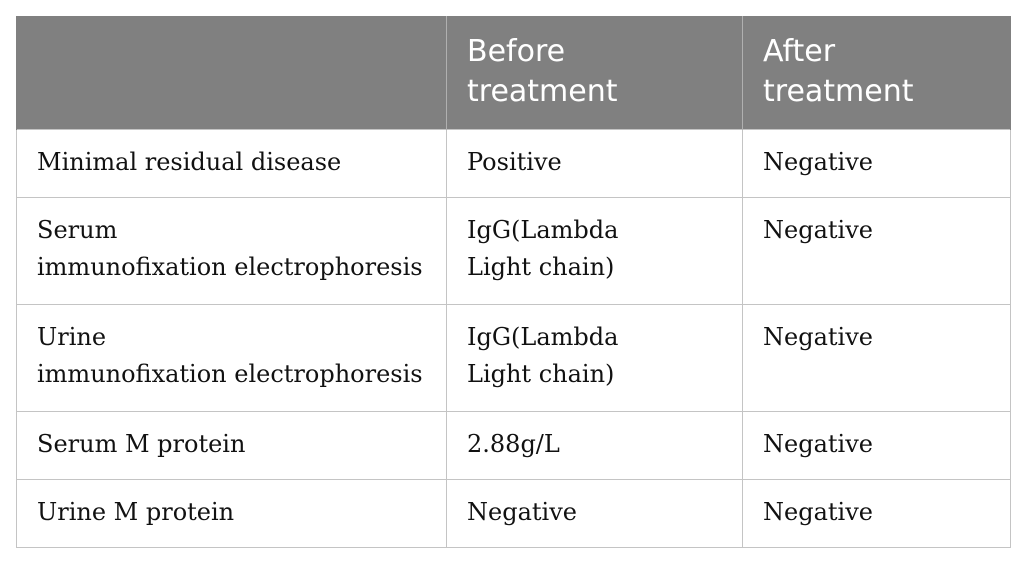 The image size is (1025, 563). I want to click on test-name-cell: Urine M protein, so click(231, 513).